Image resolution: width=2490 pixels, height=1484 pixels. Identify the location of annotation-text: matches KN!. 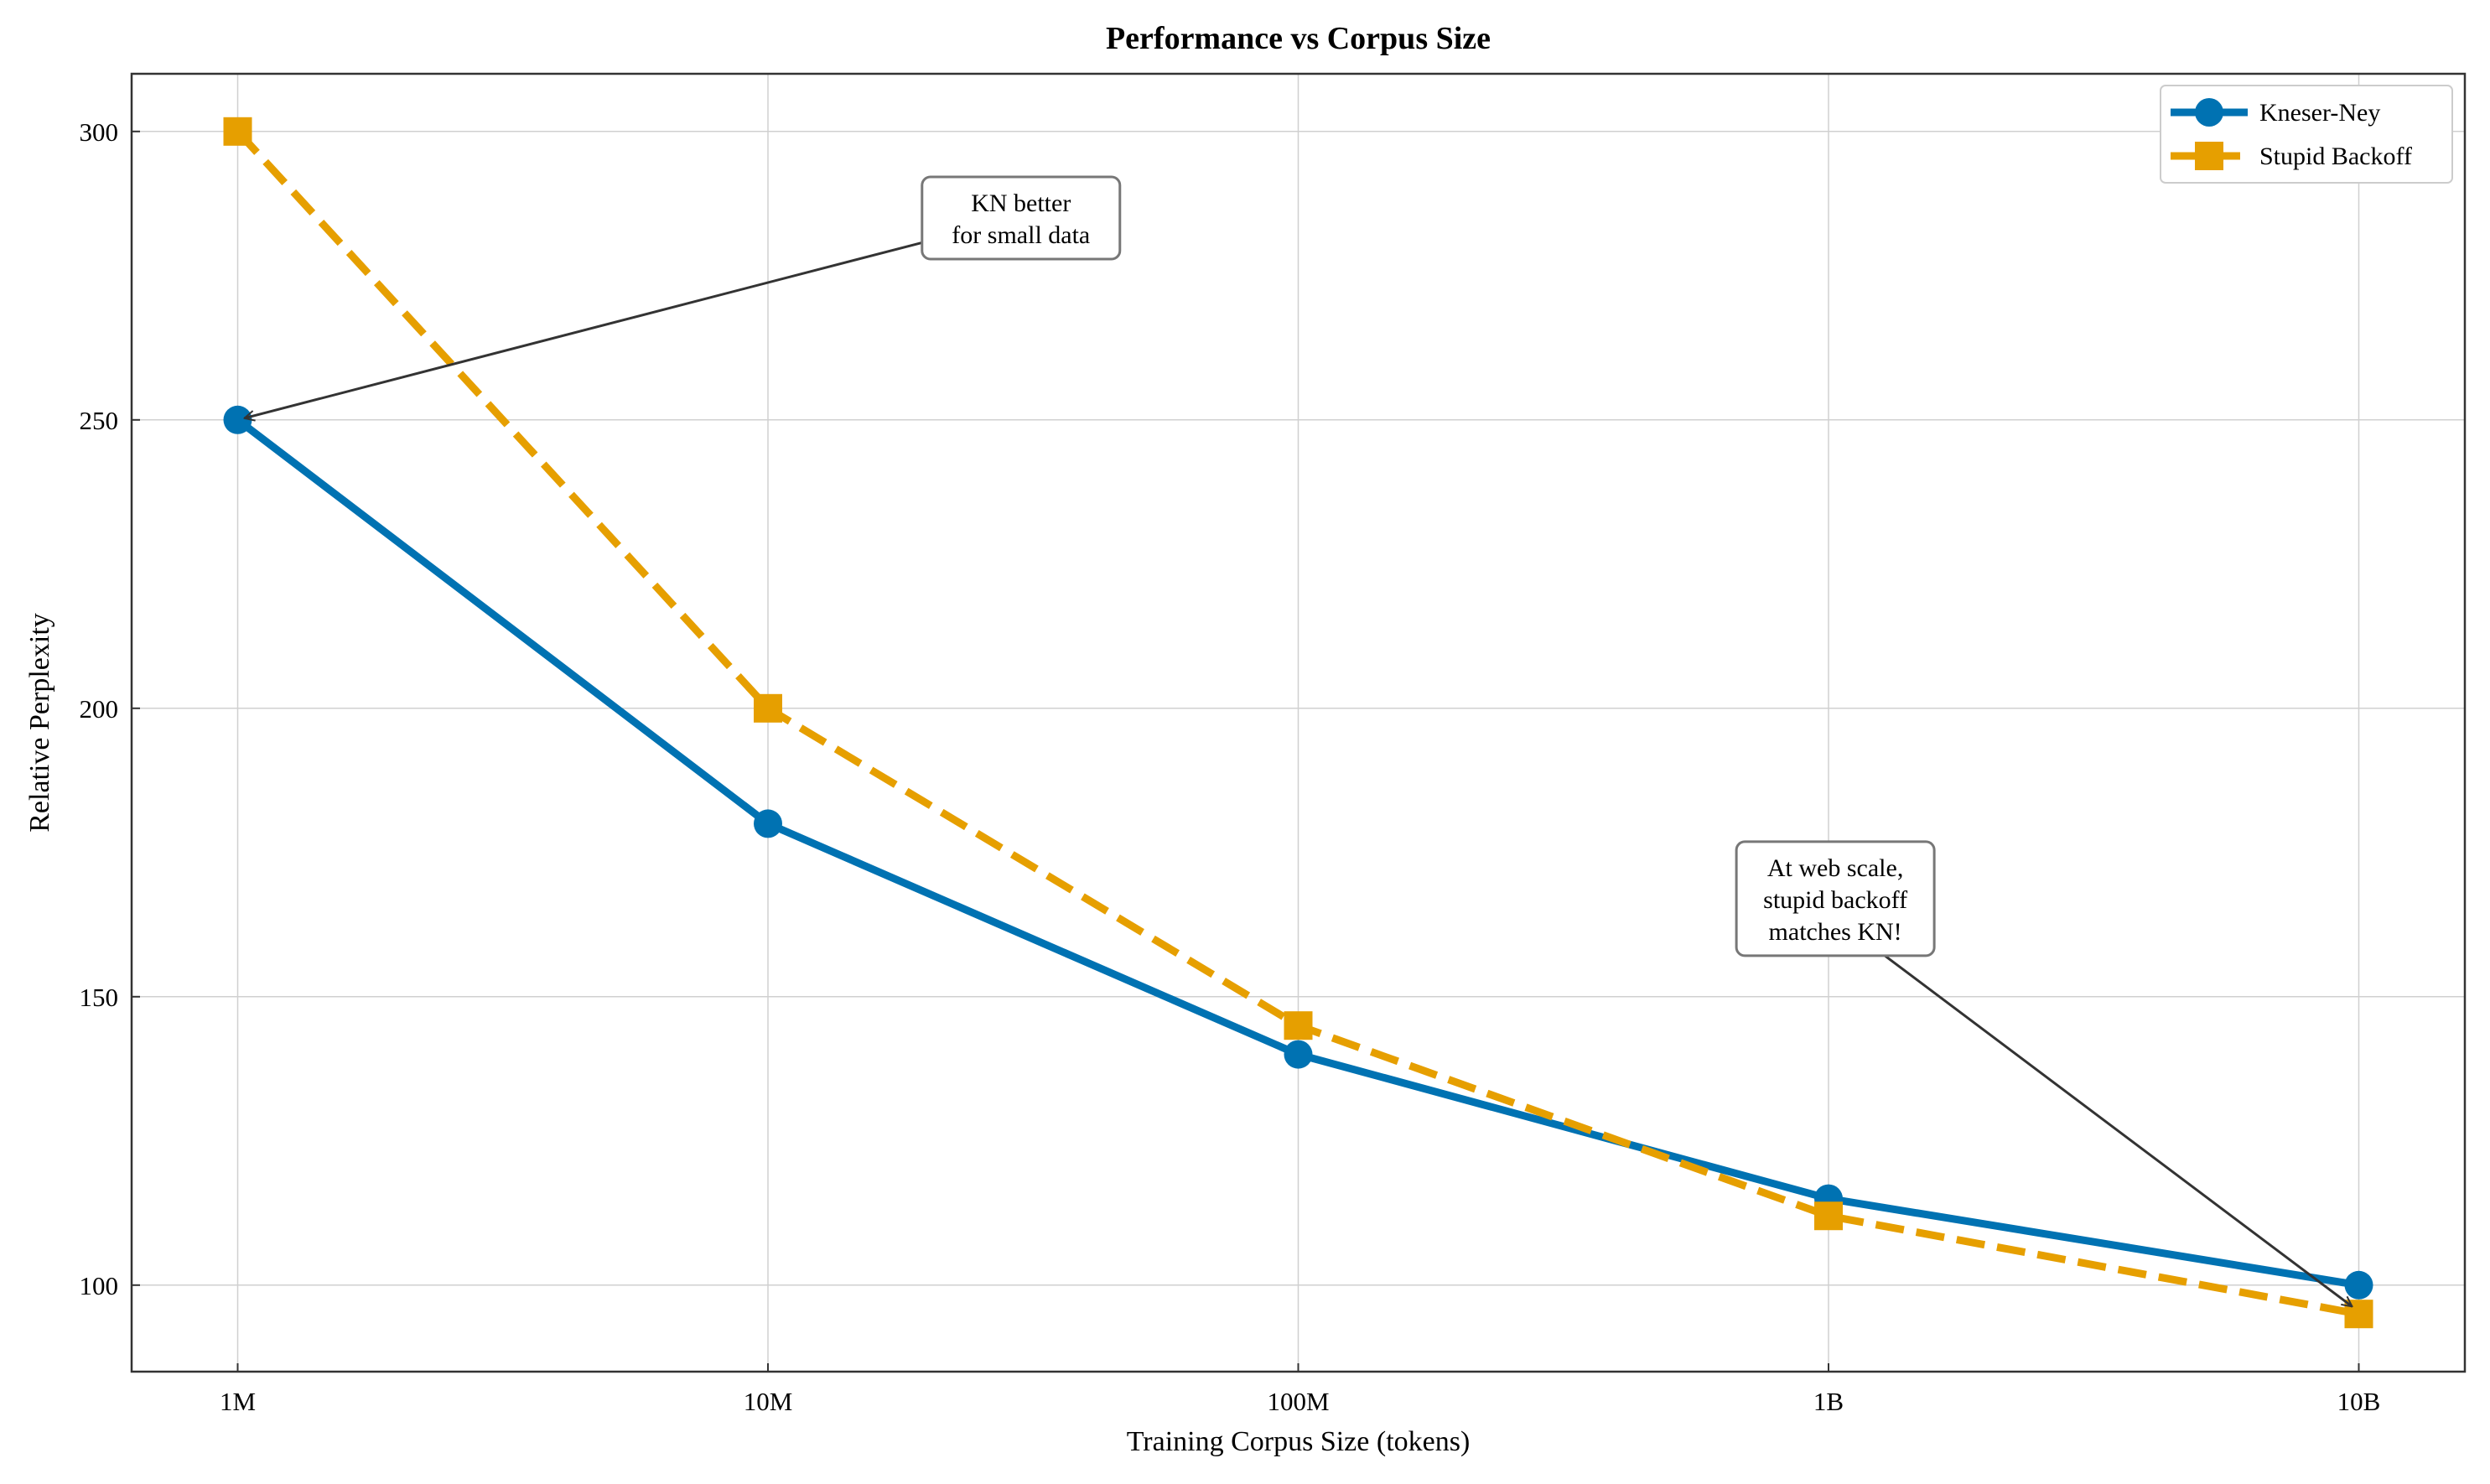
(1835, 932).